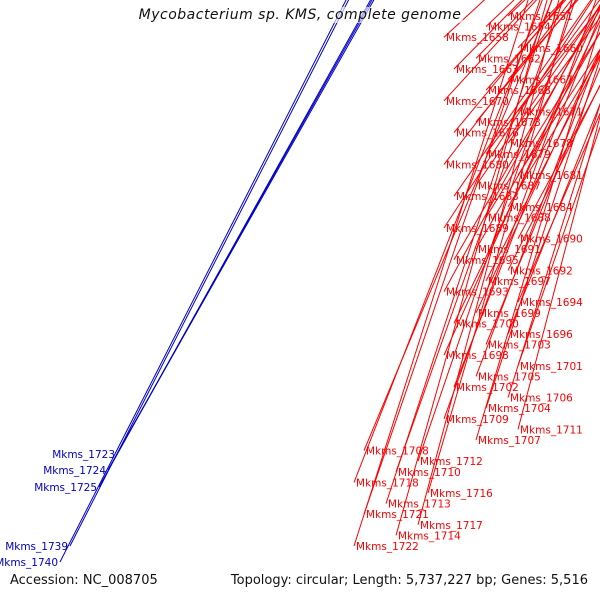  Describe the element at coordinates (541, 399) in the screenshot. I see `gene-label-mkms-1706: Mkms_1706` at that location.